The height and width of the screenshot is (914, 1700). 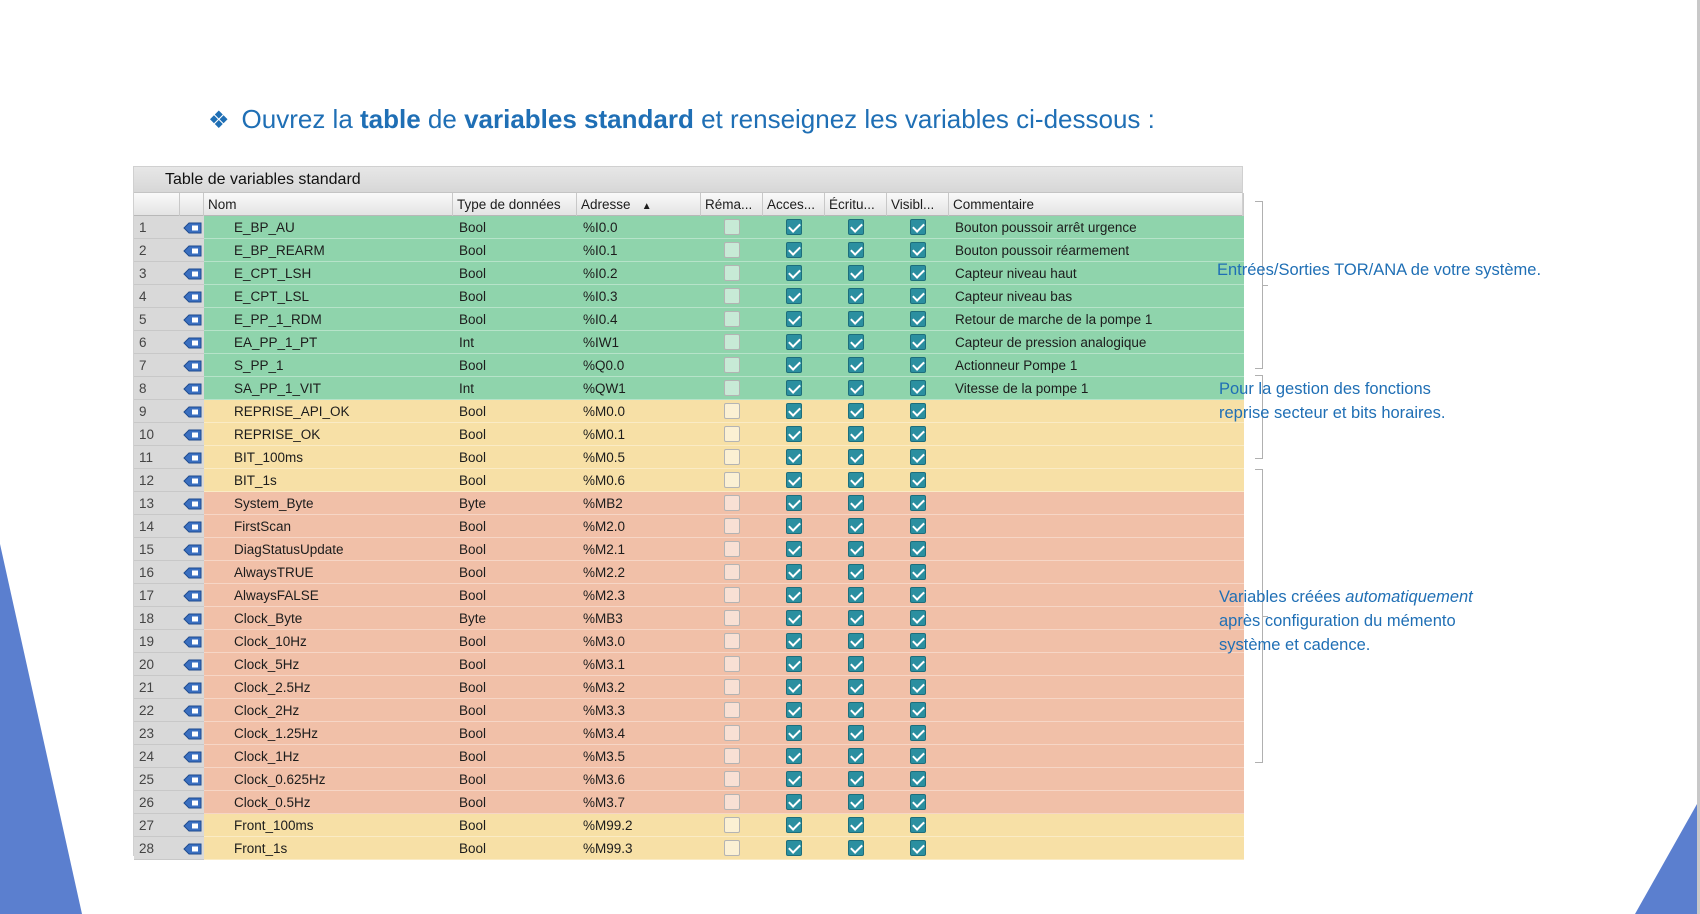 I want to click on variable-name-cell: Clock_10Hz, so click(x=270, y=641).